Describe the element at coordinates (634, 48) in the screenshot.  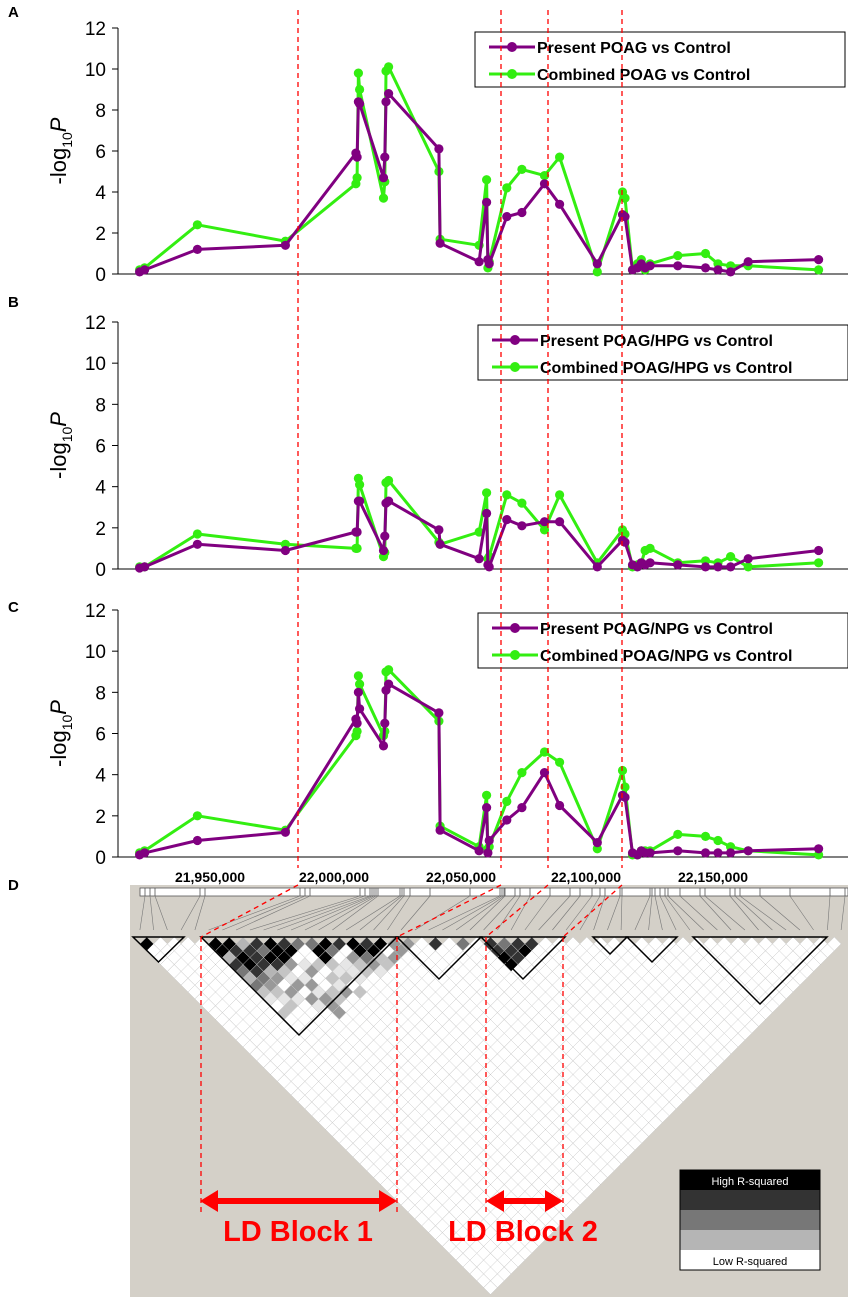
I see `legend-label: Present POAG vs Control` at that location.